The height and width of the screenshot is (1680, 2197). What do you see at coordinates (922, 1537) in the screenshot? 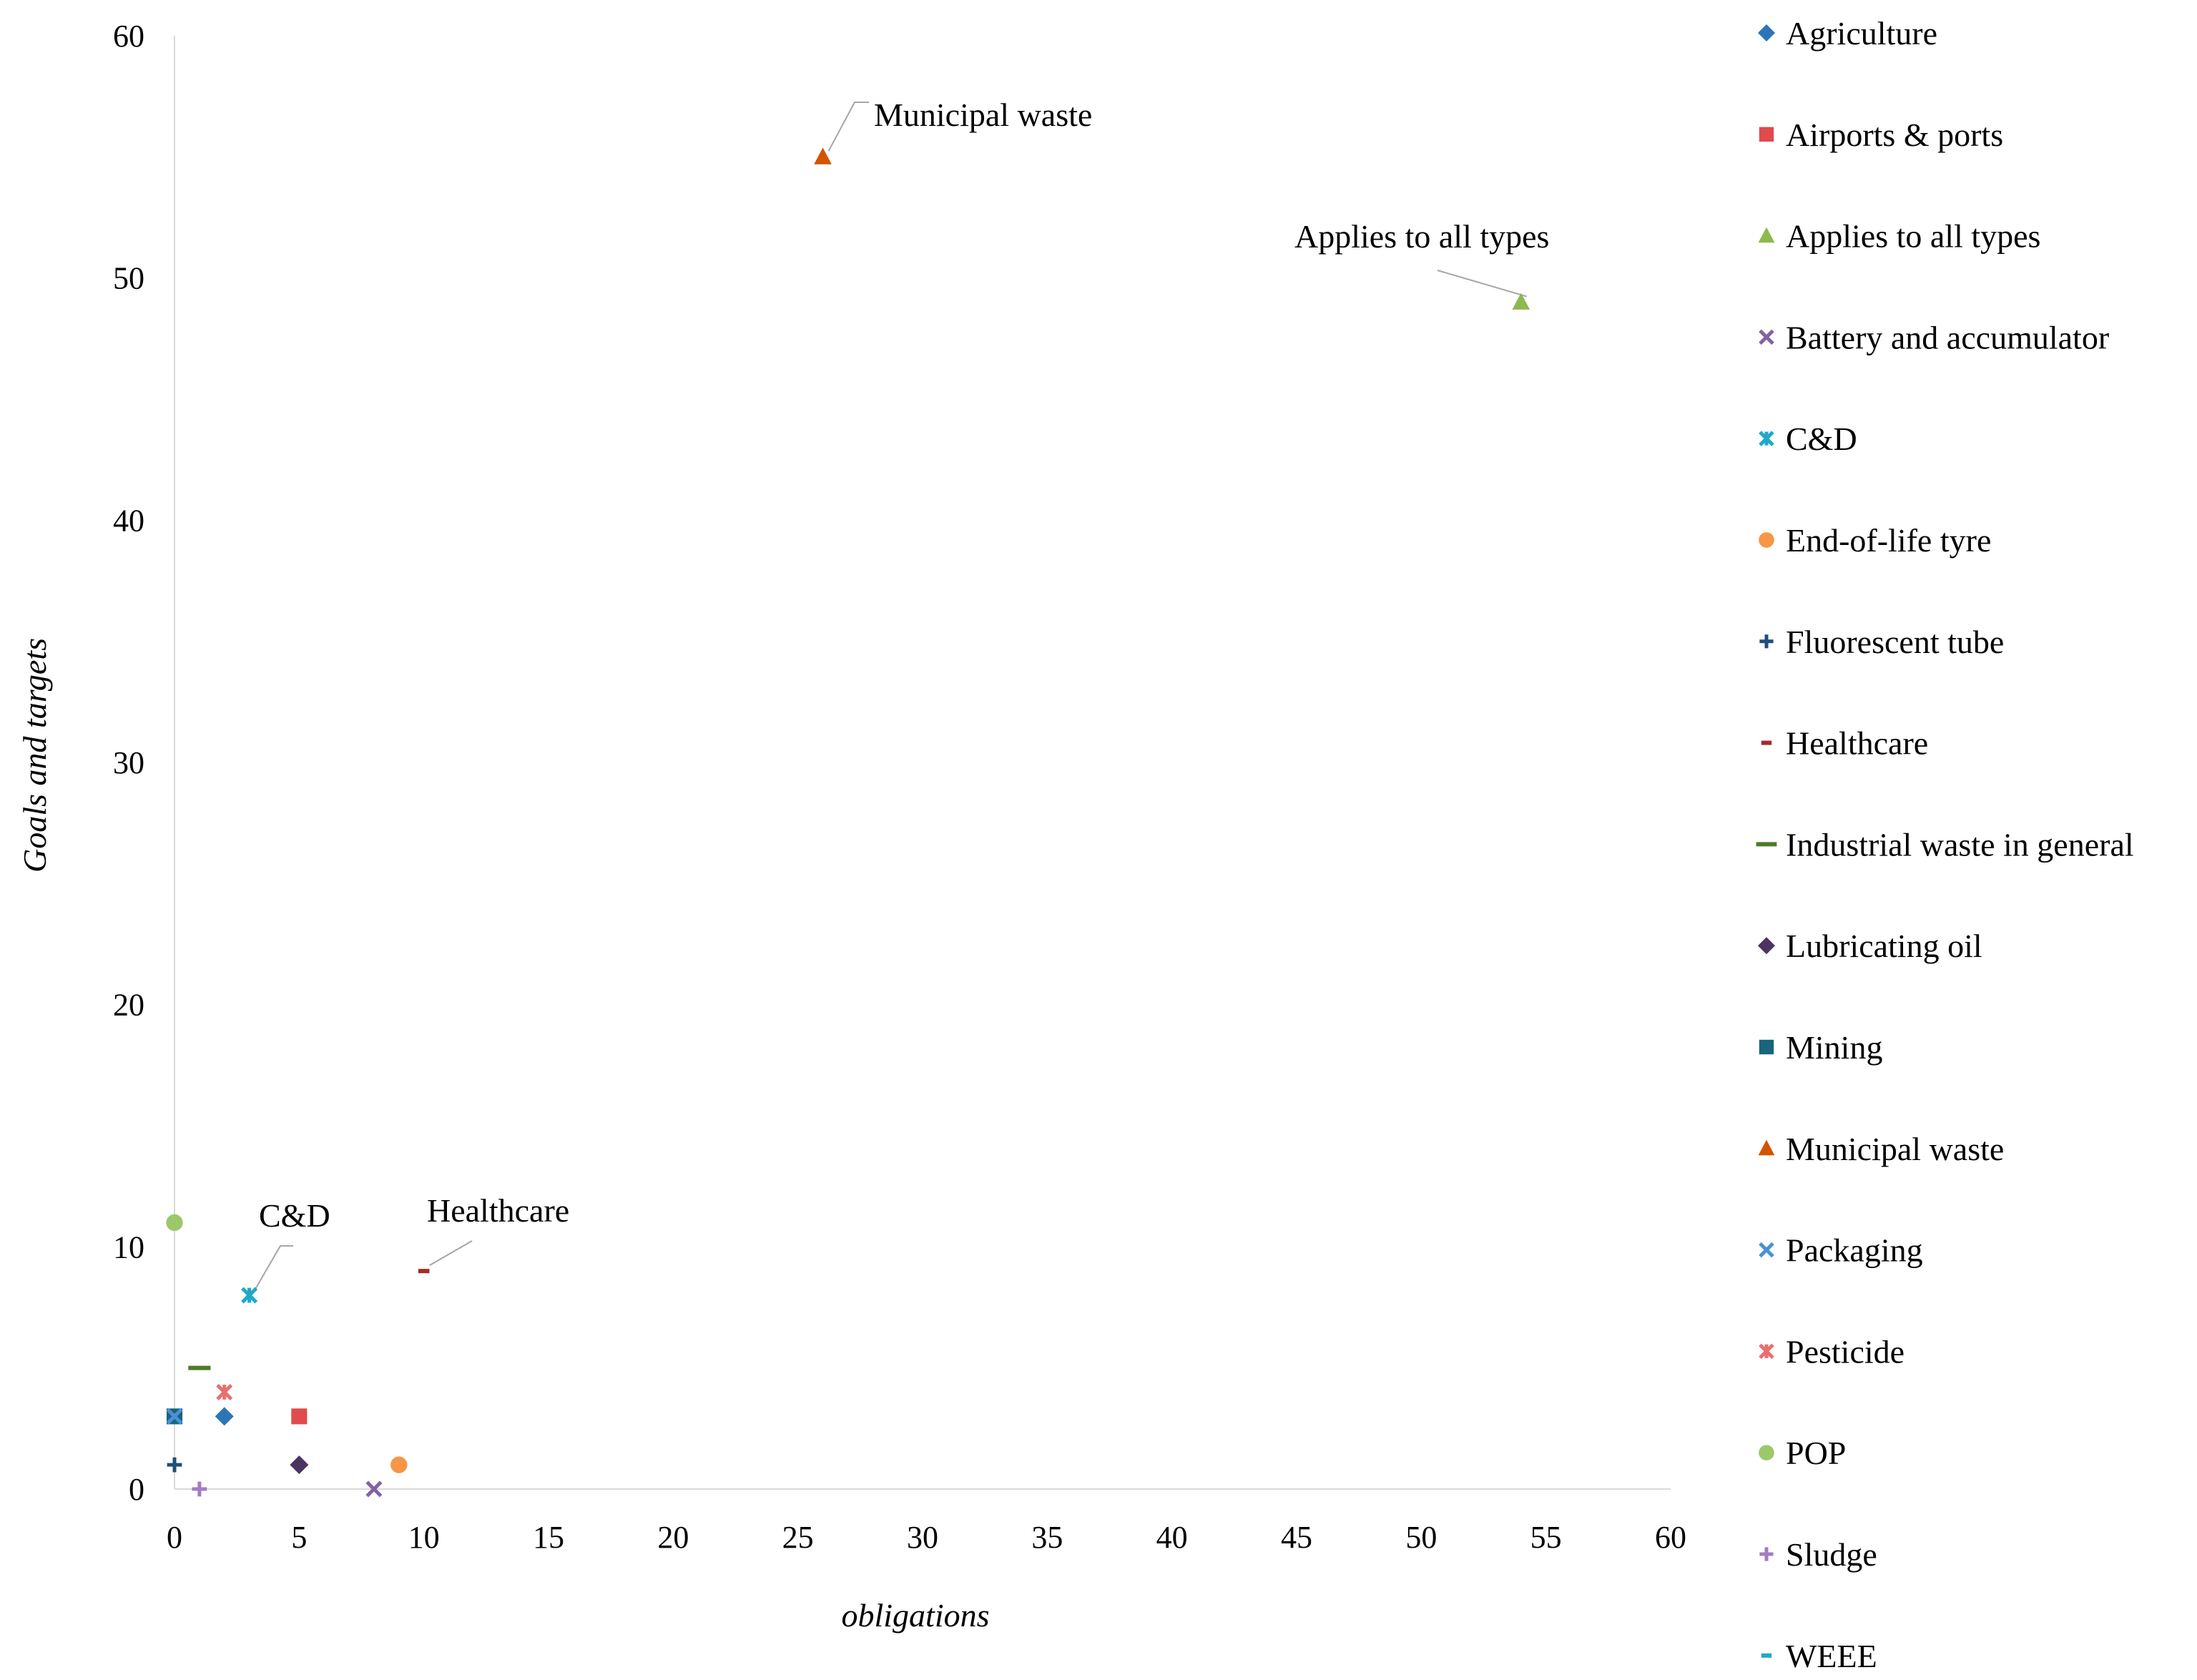
I see `x-tick-label: 30` at bounding box center [922, 1537].